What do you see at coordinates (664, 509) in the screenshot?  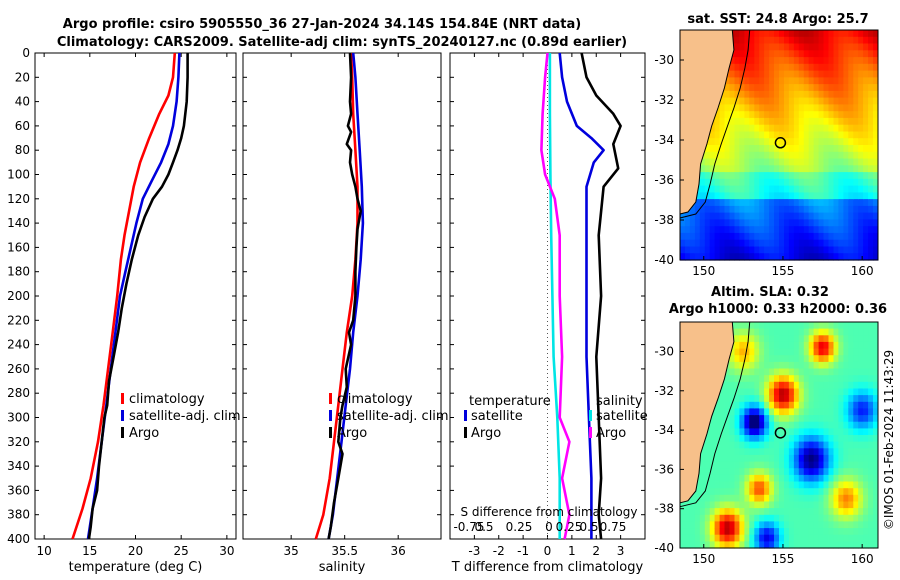 I see `map-y-tick-label-38: -38` at bounding box center [664, 509].